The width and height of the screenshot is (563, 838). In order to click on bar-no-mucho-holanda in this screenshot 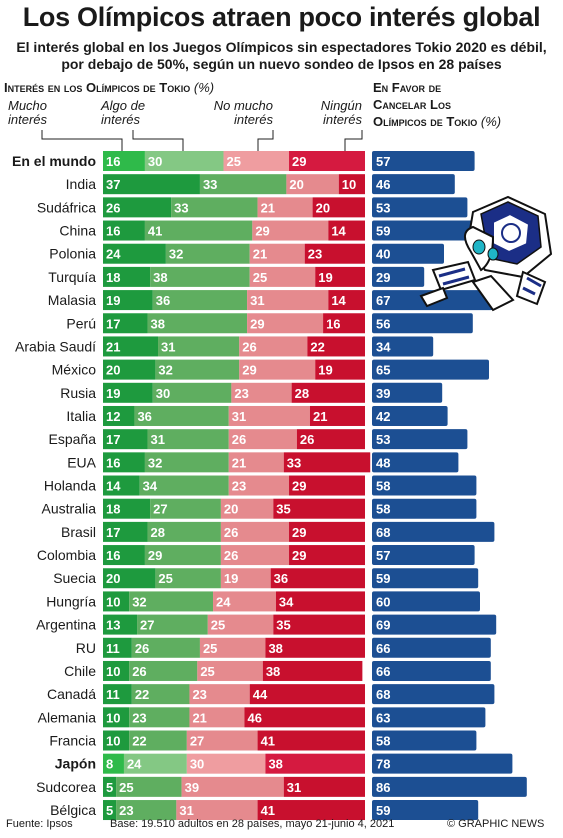, I will do `click(259, 485)`.